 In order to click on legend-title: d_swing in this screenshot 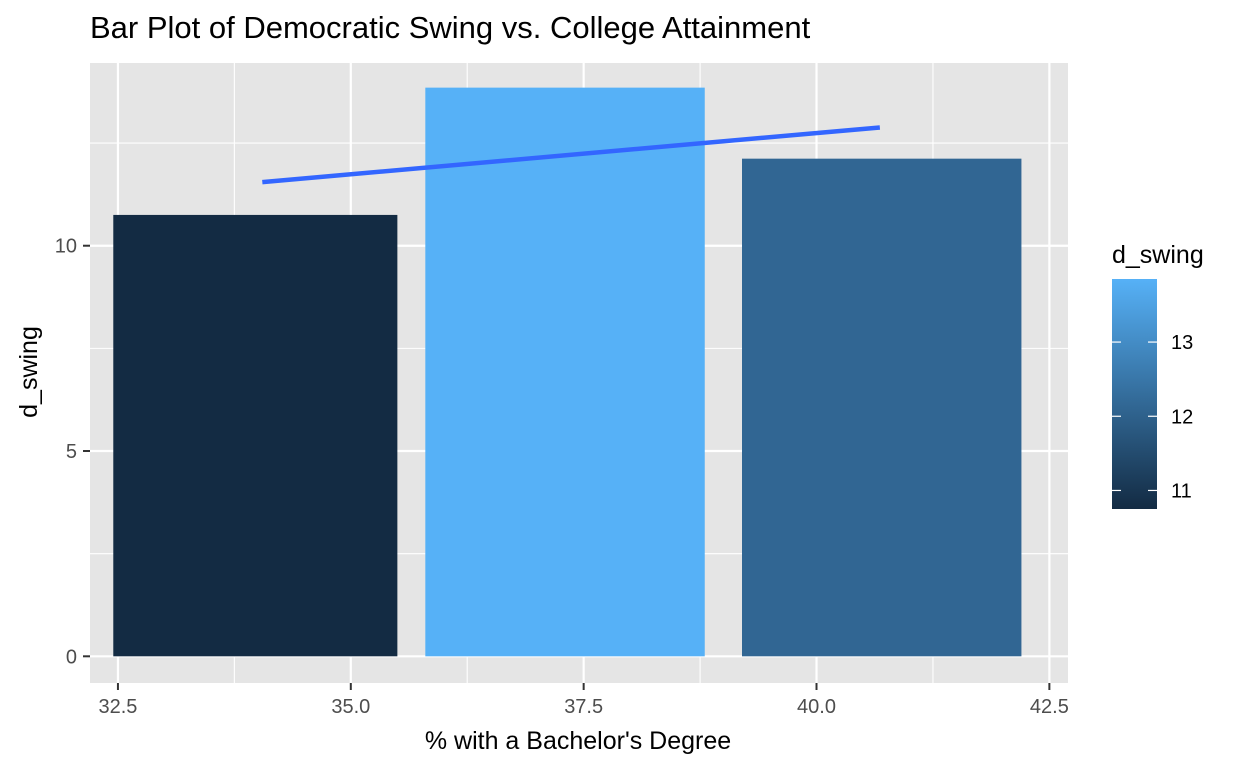, I will do `click(1158, 255)`.